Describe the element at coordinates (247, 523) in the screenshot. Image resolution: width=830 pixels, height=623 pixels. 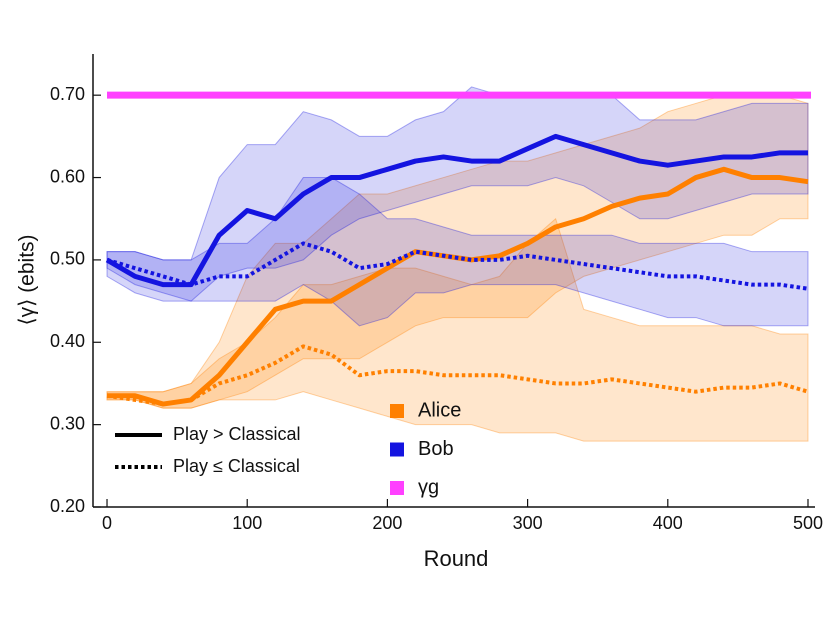
I see `x-tick-label: 100` at that location.